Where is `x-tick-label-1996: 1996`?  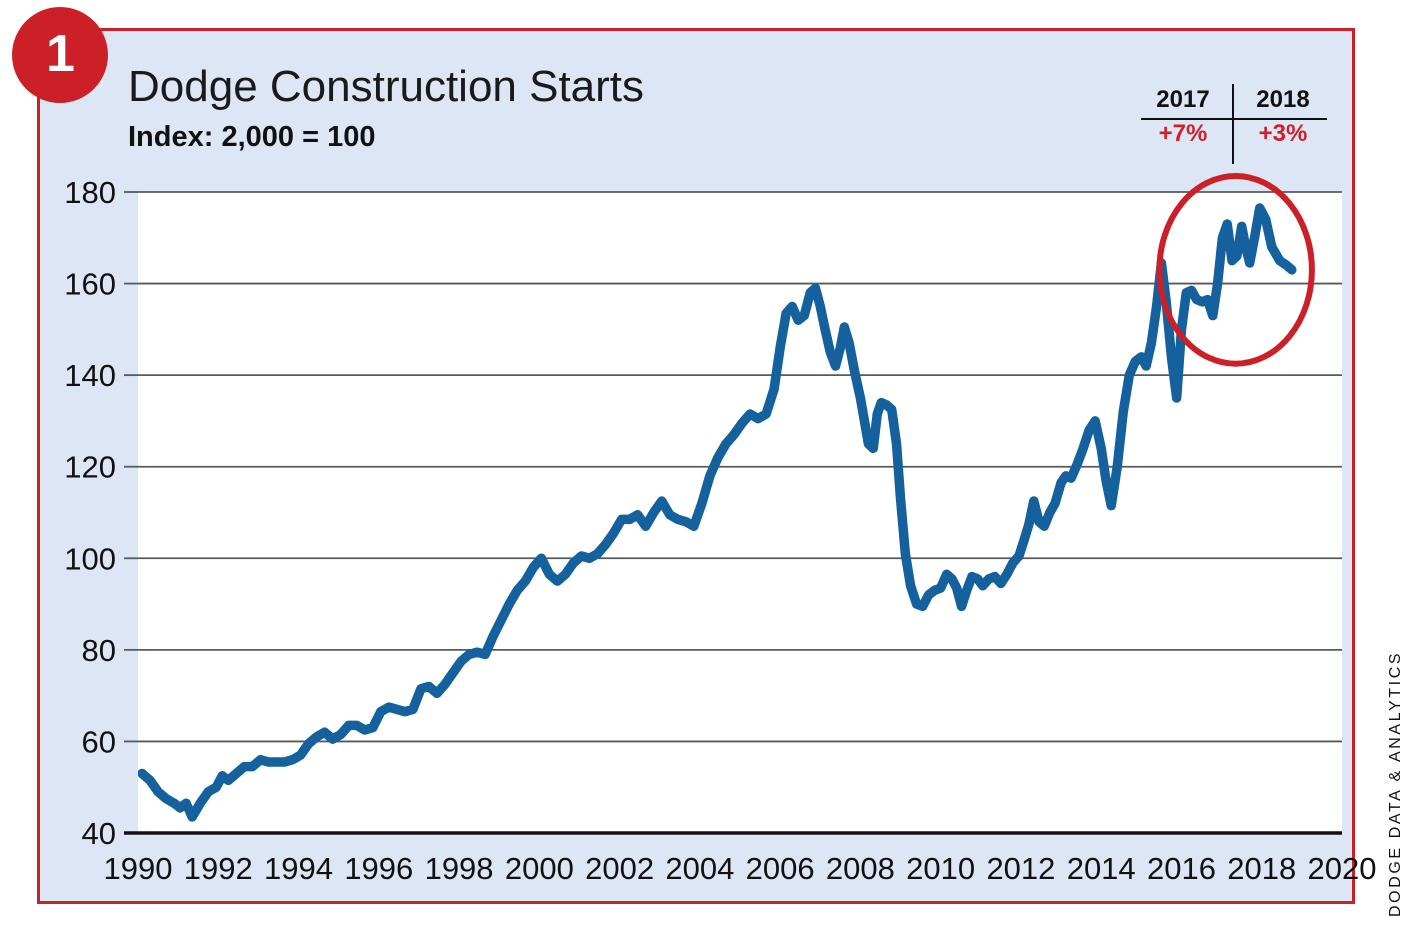 x-tick-label-1996: 1996 is located at coordinates (378, 868).